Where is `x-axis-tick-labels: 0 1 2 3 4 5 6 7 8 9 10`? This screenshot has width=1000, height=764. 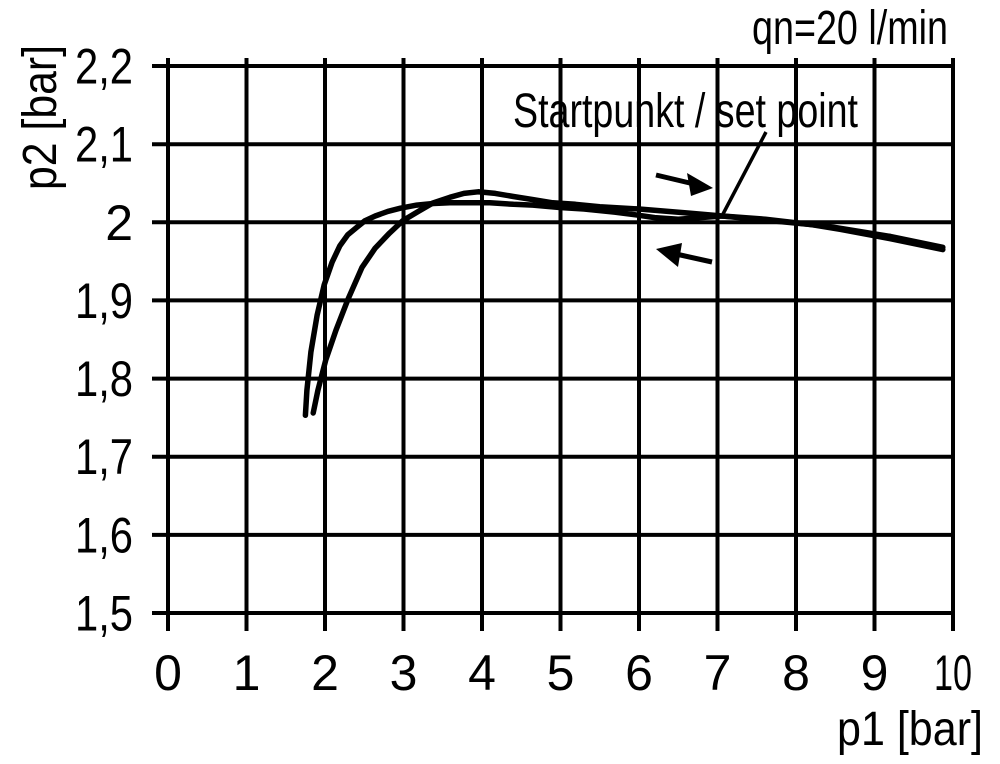
x-axis-tick-labels: 0 1 2 3 4 5 6 7 8 9 10 is located at coordinates (563, 673).